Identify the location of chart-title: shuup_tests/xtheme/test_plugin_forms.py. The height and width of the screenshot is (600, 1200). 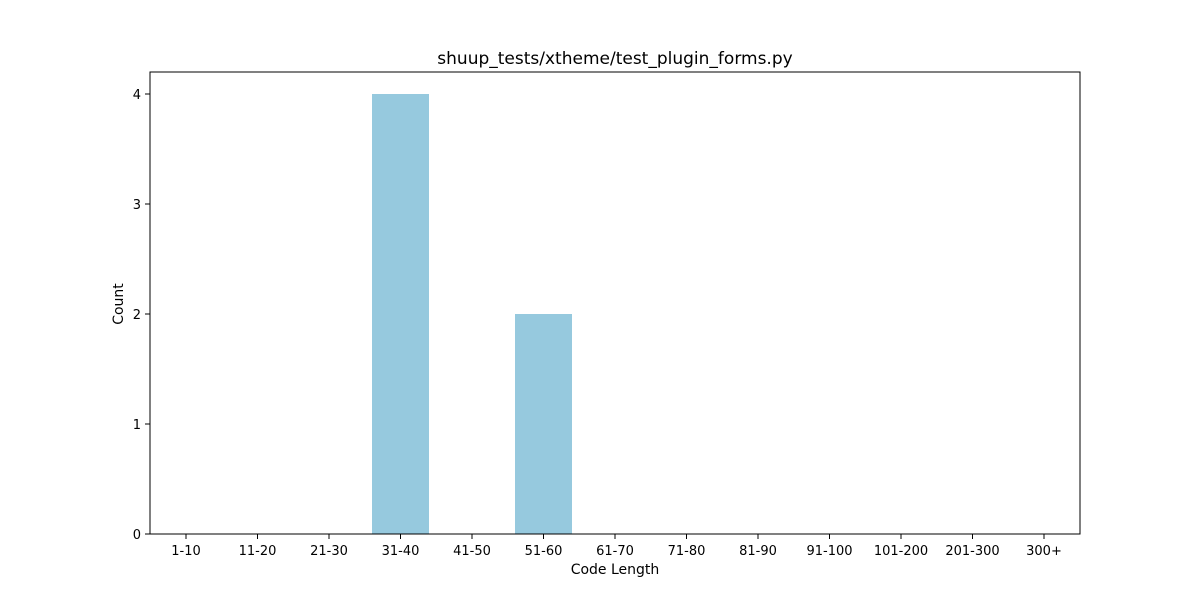
(614, 59).